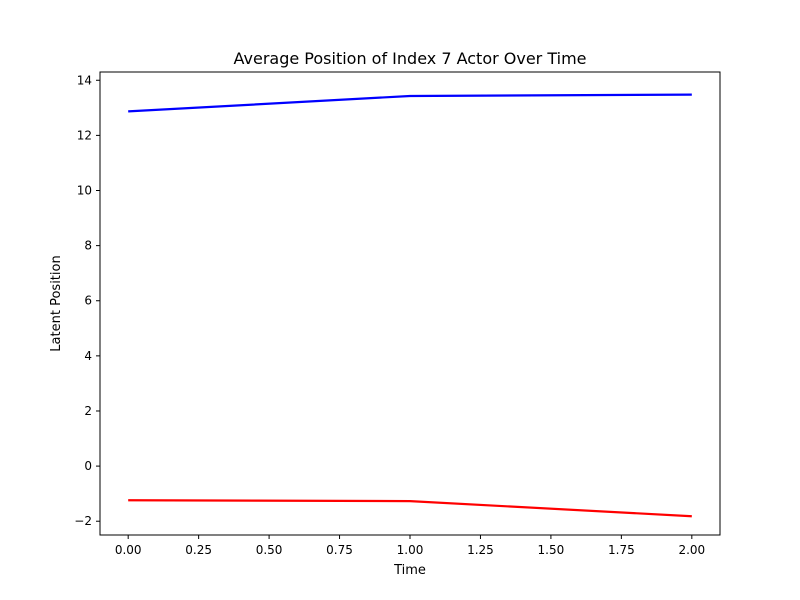  I want to click on x-tick-label: 1.75, so click(621, 550).